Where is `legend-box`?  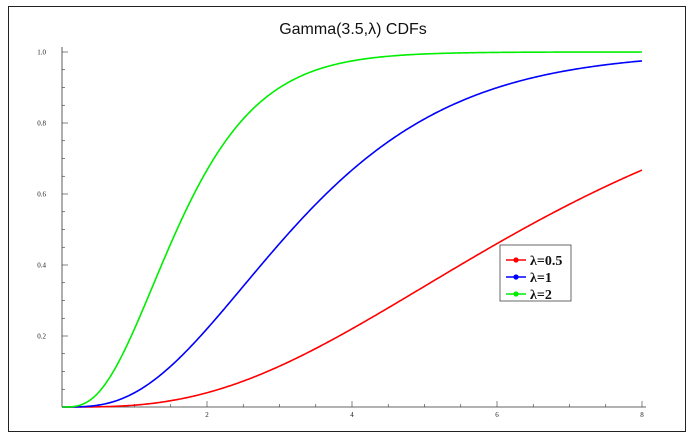 legend-box is located at coordinates (535, 273).